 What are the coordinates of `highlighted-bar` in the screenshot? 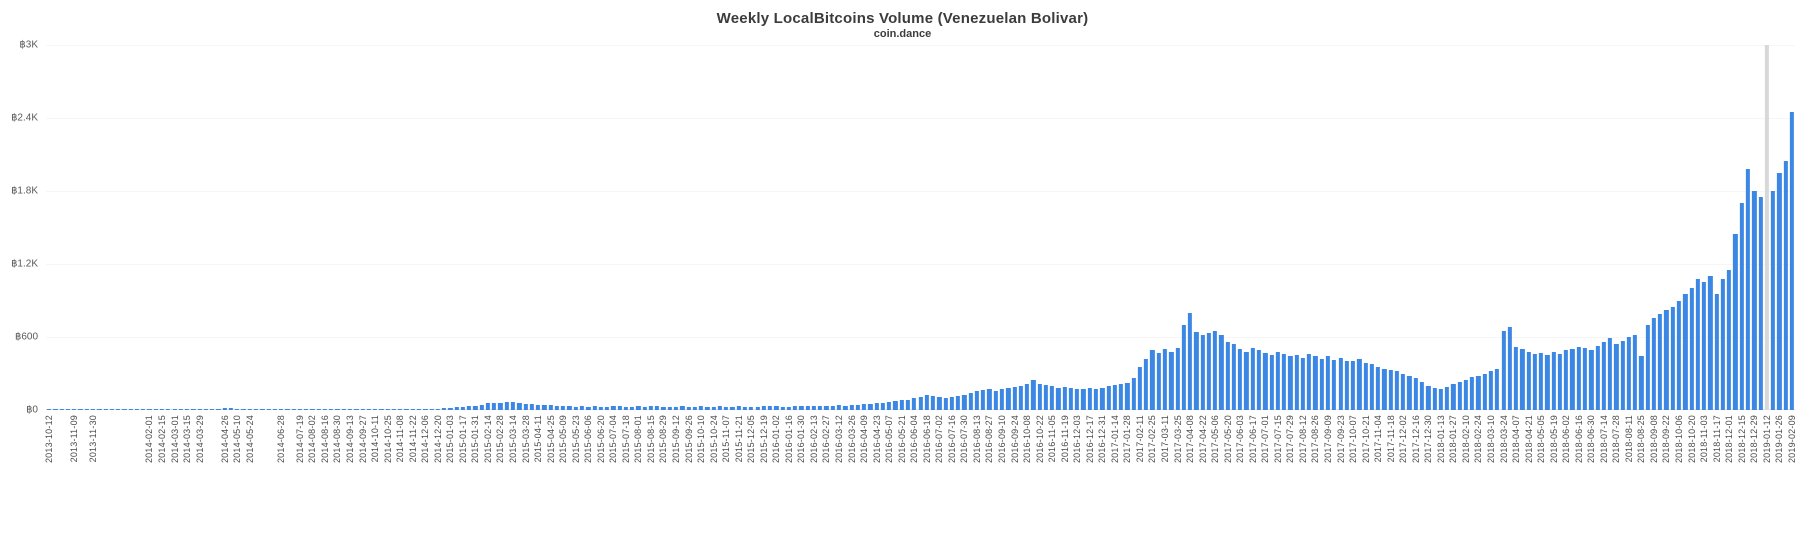 It's located at (1766, 227).